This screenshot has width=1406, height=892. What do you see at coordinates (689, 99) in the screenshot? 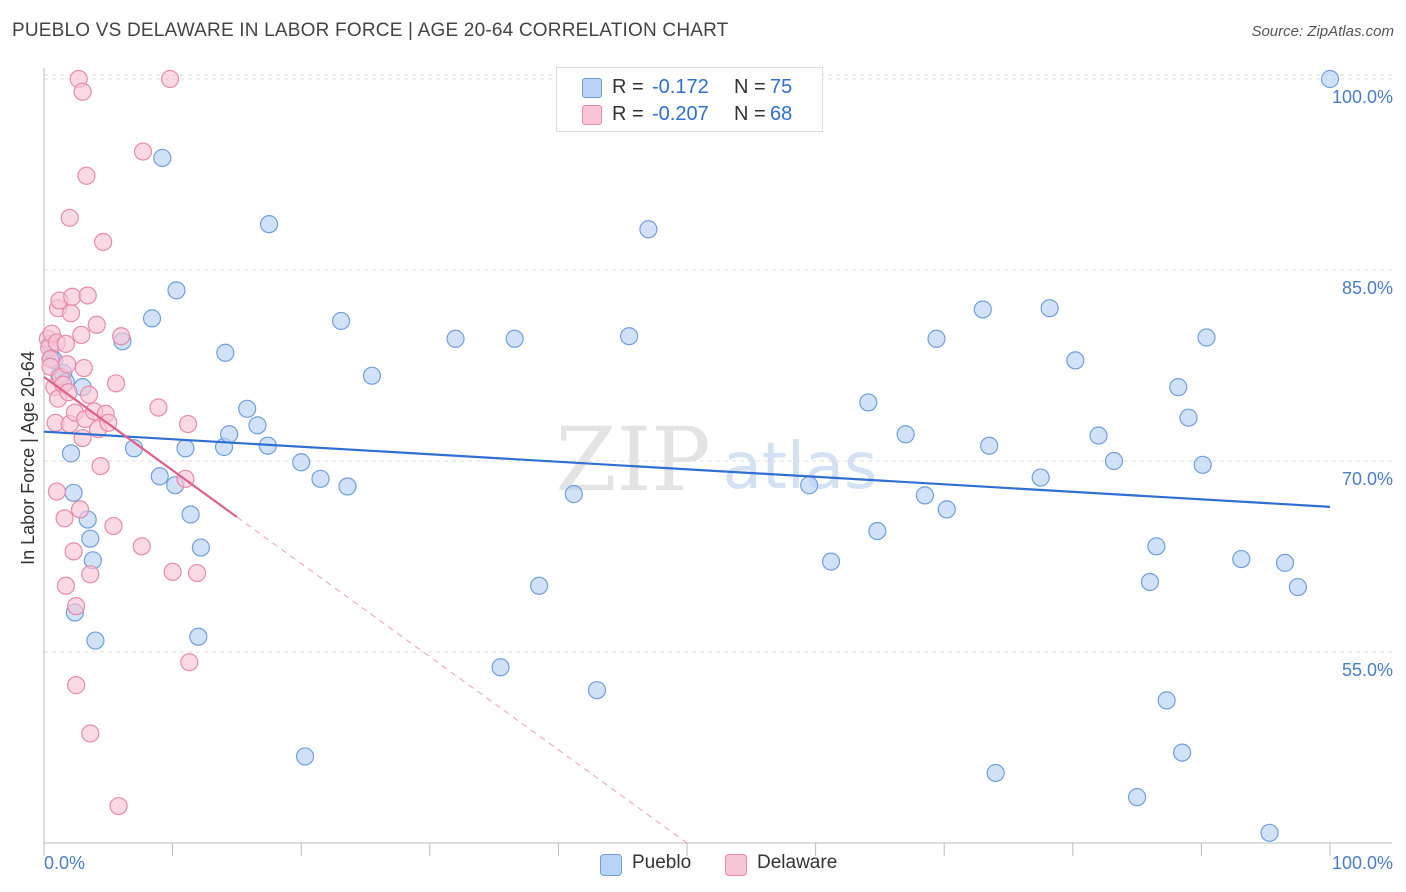
I see `legend: R = -0.172 N = 75 R = -0.207 N = 68` at bounding box center [689, 99].